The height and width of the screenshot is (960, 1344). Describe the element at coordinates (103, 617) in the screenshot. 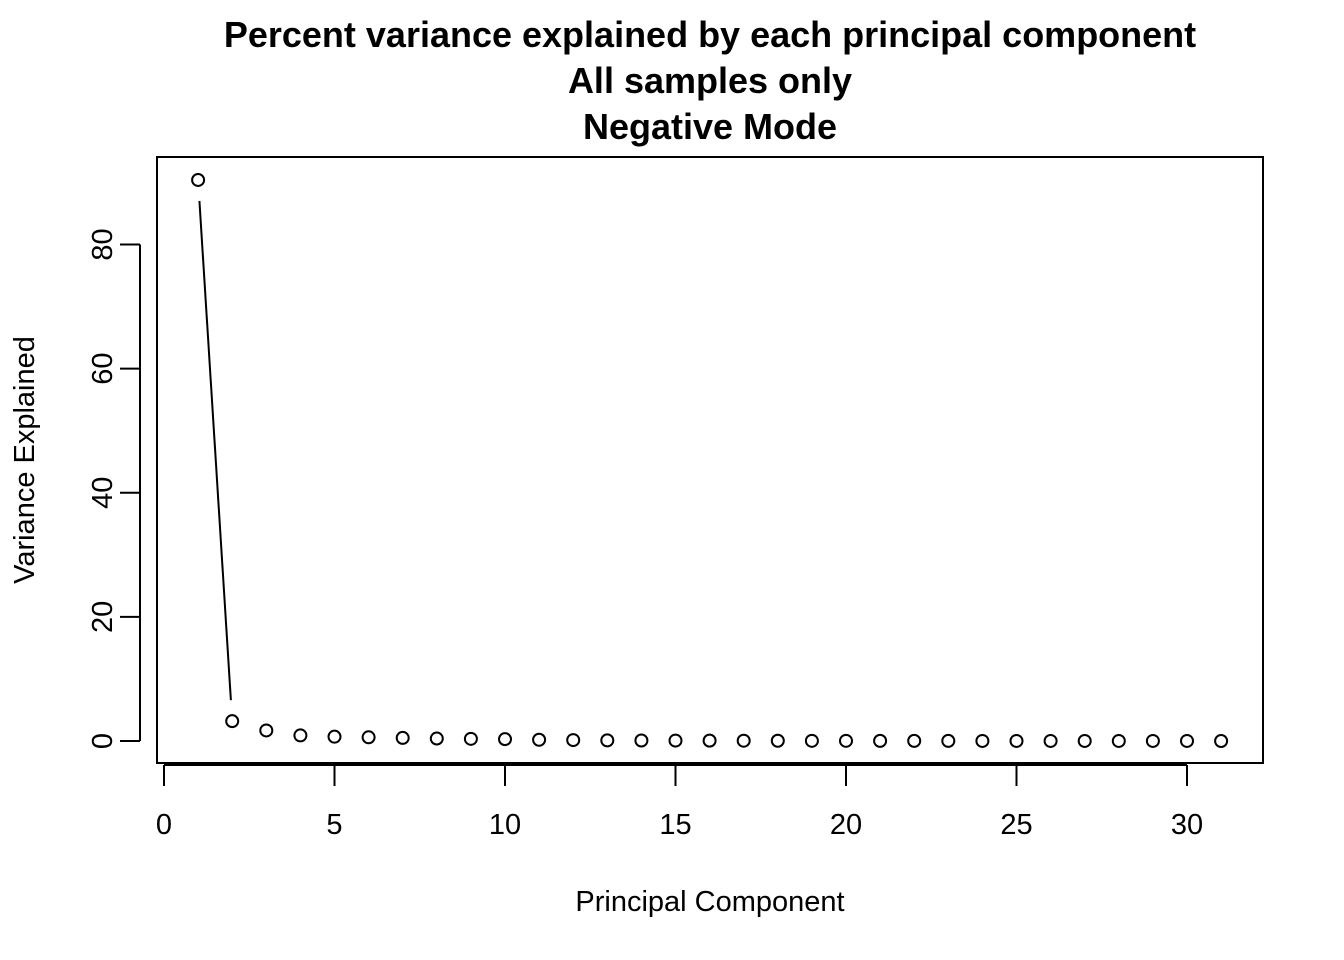

I see `y-tick-label: 20` at that location.